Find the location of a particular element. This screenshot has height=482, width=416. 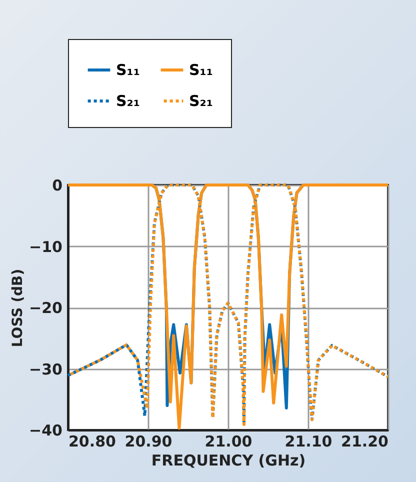

y-tick-label: −40 is located at coordinates (45, 431).